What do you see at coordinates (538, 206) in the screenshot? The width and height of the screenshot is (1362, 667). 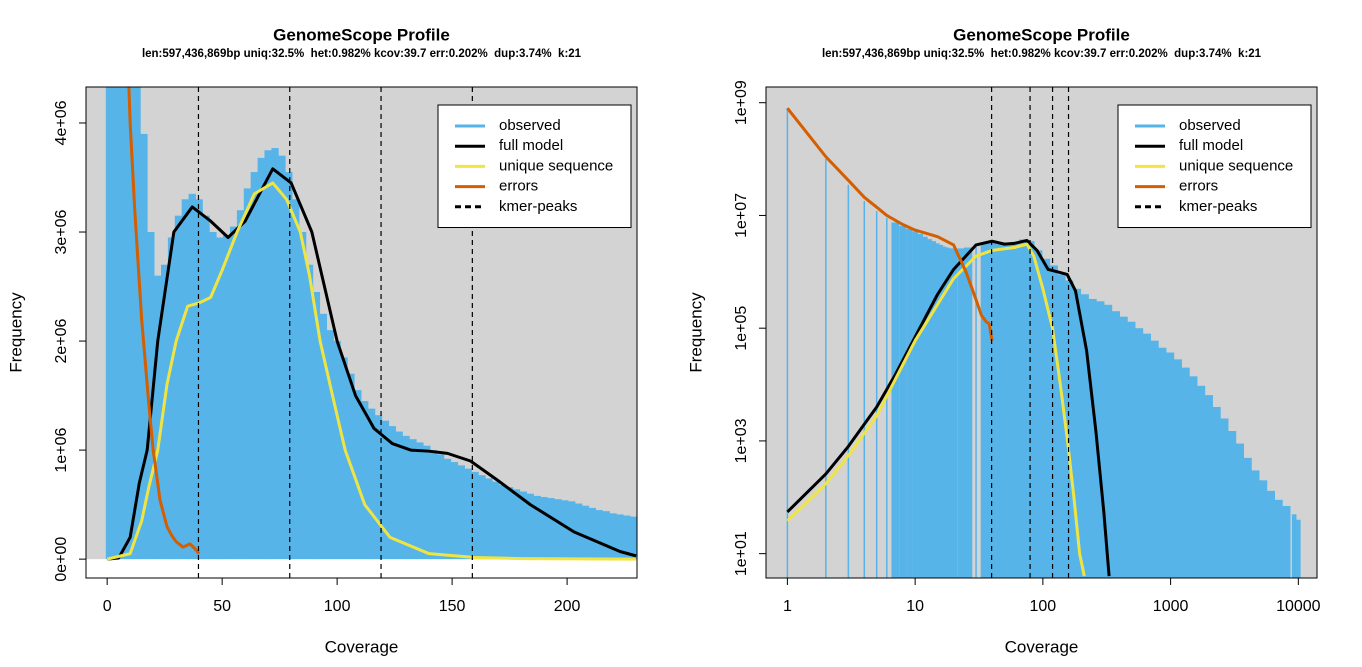 I see `legend-label: kmer-peaks` at bounding box center [538, 206].